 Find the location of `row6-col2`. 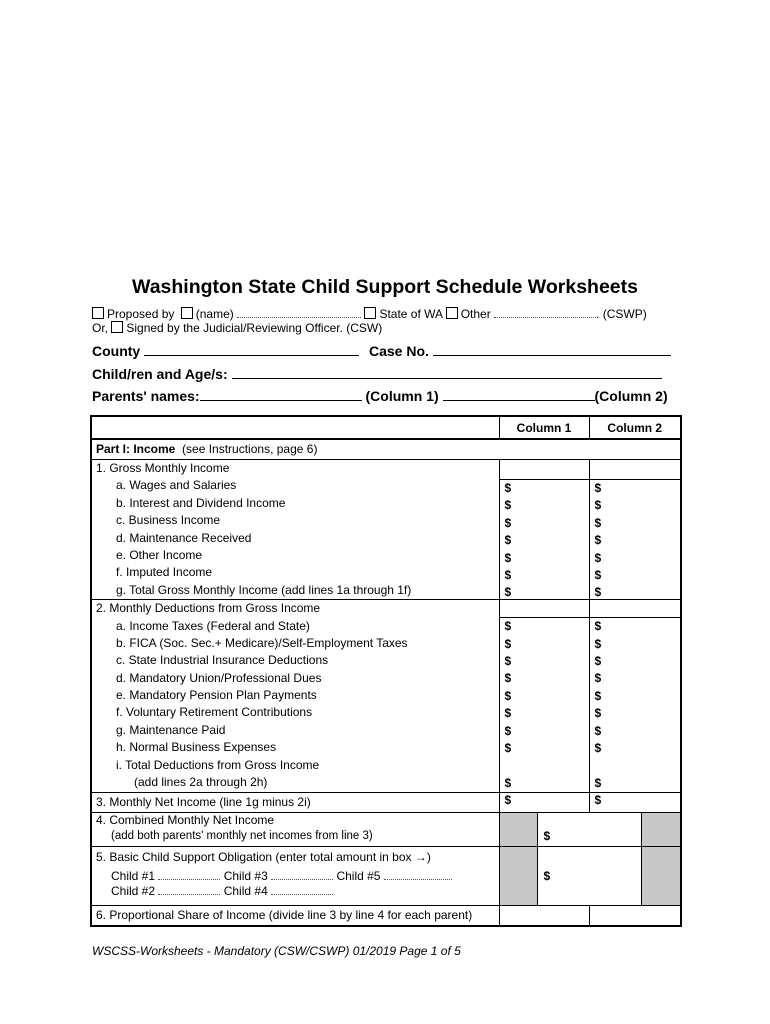

row6-col2 is located at coordinates (635, 916).